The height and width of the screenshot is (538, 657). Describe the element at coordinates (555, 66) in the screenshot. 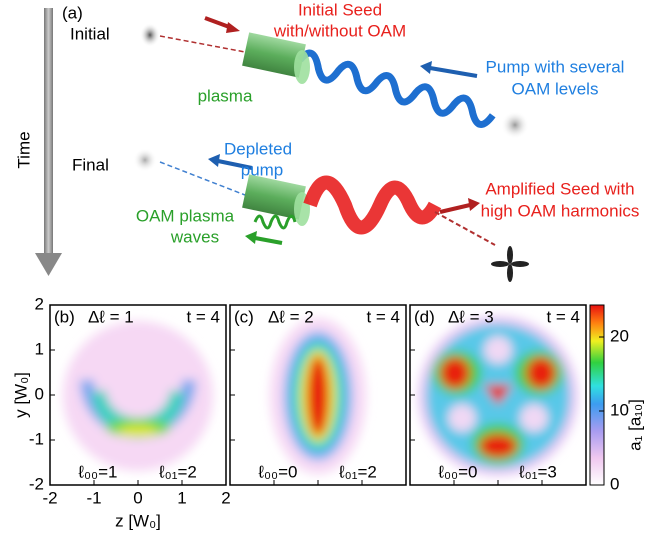

I see `pump-label: Pump with several` at that location.